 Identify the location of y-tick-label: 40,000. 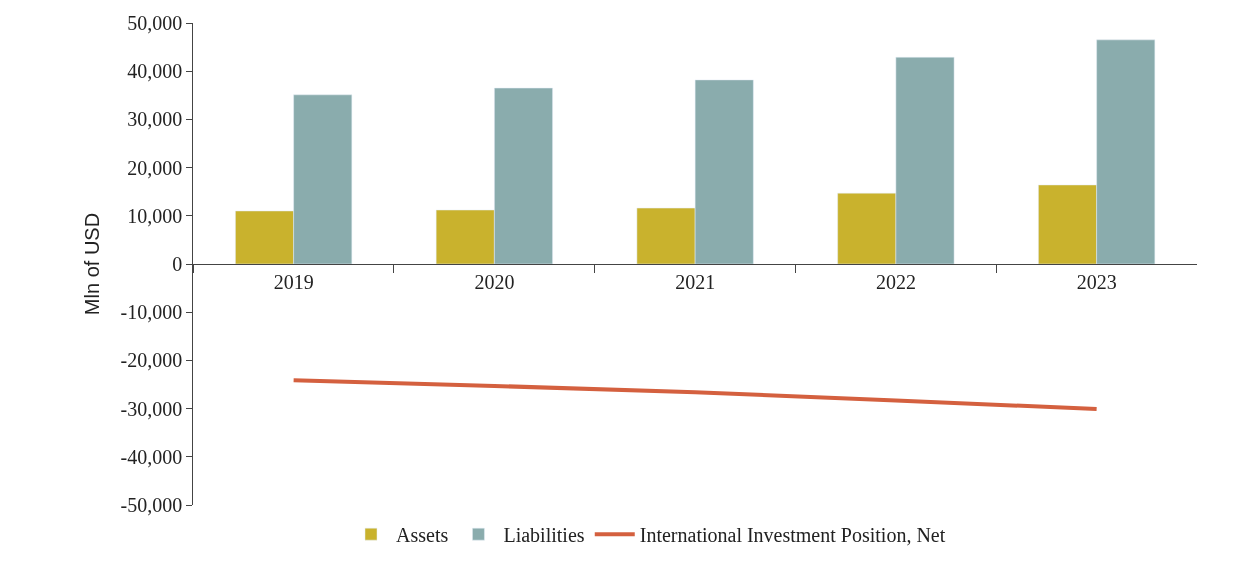
(155, 71).